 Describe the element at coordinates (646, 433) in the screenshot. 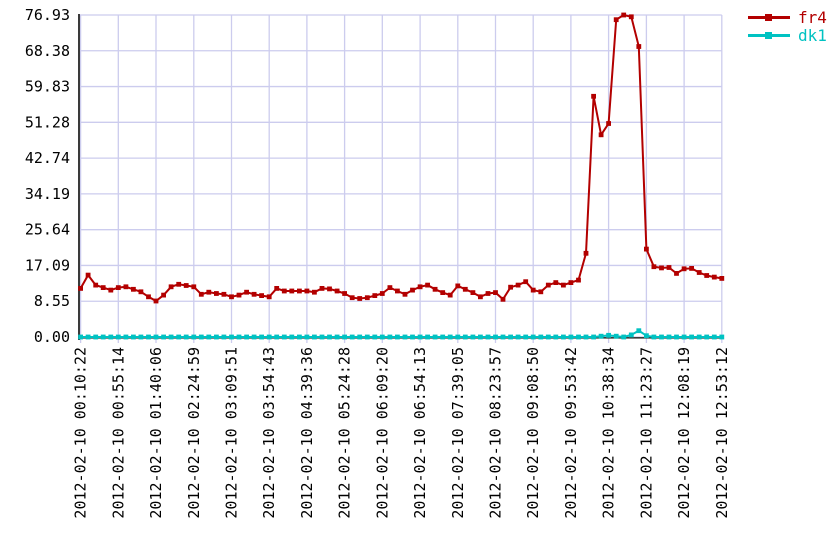

I see `svg-text: 2012-02-10 11:23:27` at that location.